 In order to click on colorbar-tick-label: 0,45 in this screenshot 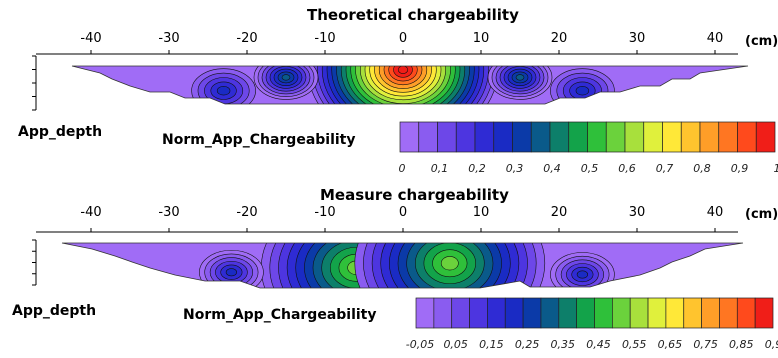, I will do `click(598, 344)`.